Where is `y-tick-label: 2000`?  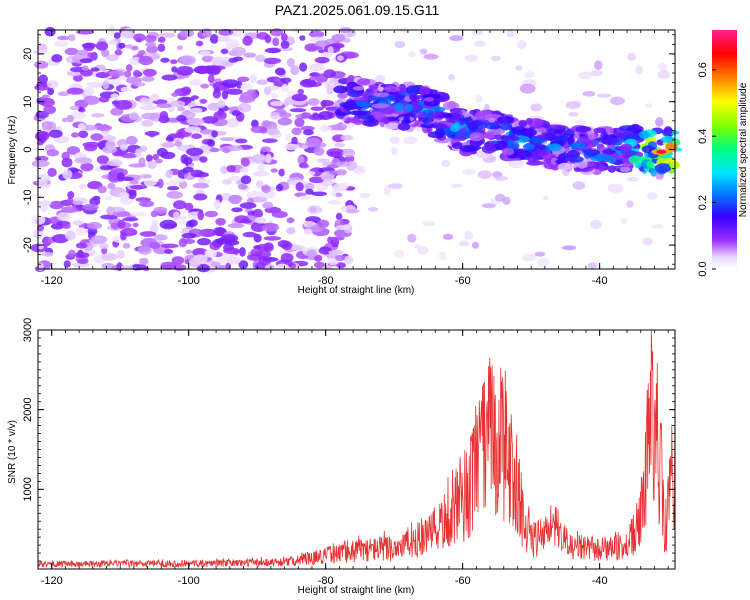 y-tick-label: 2000 is located at coordinates (28, 409).